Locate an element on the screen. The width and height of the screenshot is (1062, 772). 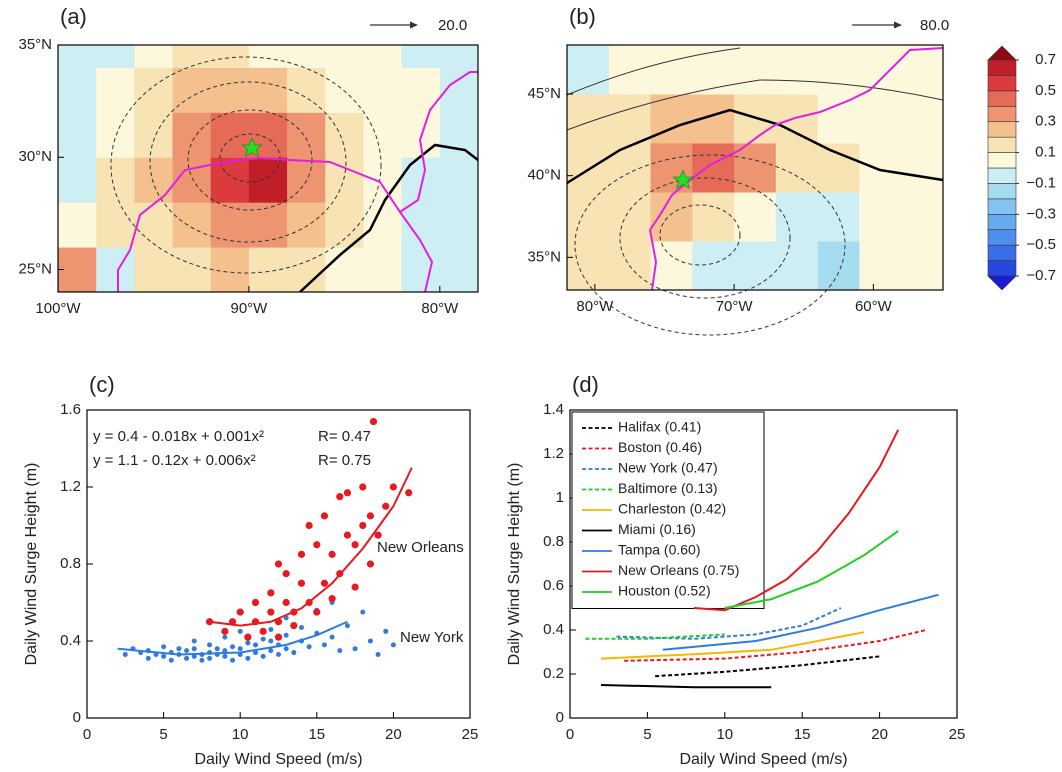
contours-b is located at coordinates (710, 245).